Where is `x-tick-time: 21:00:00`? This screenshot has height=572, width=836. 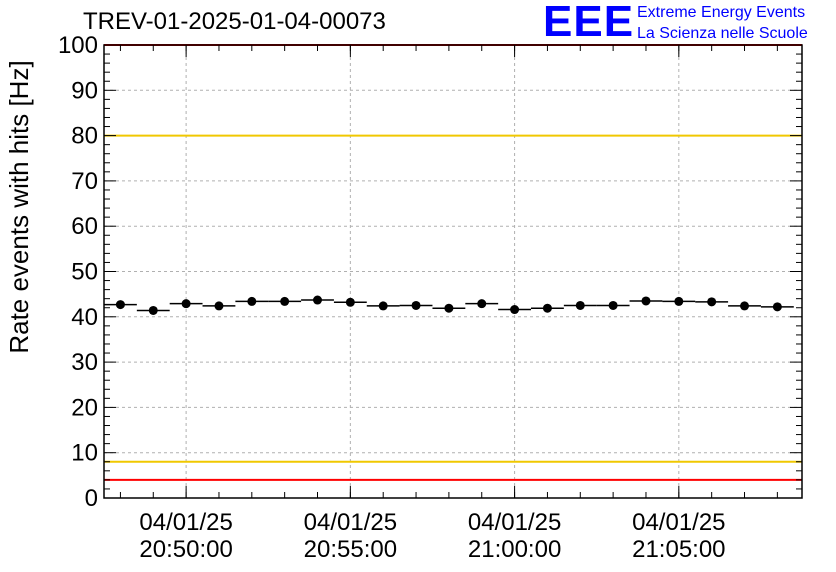 x-tick-time: 21:00:00 is located at coordinates (514, 549).